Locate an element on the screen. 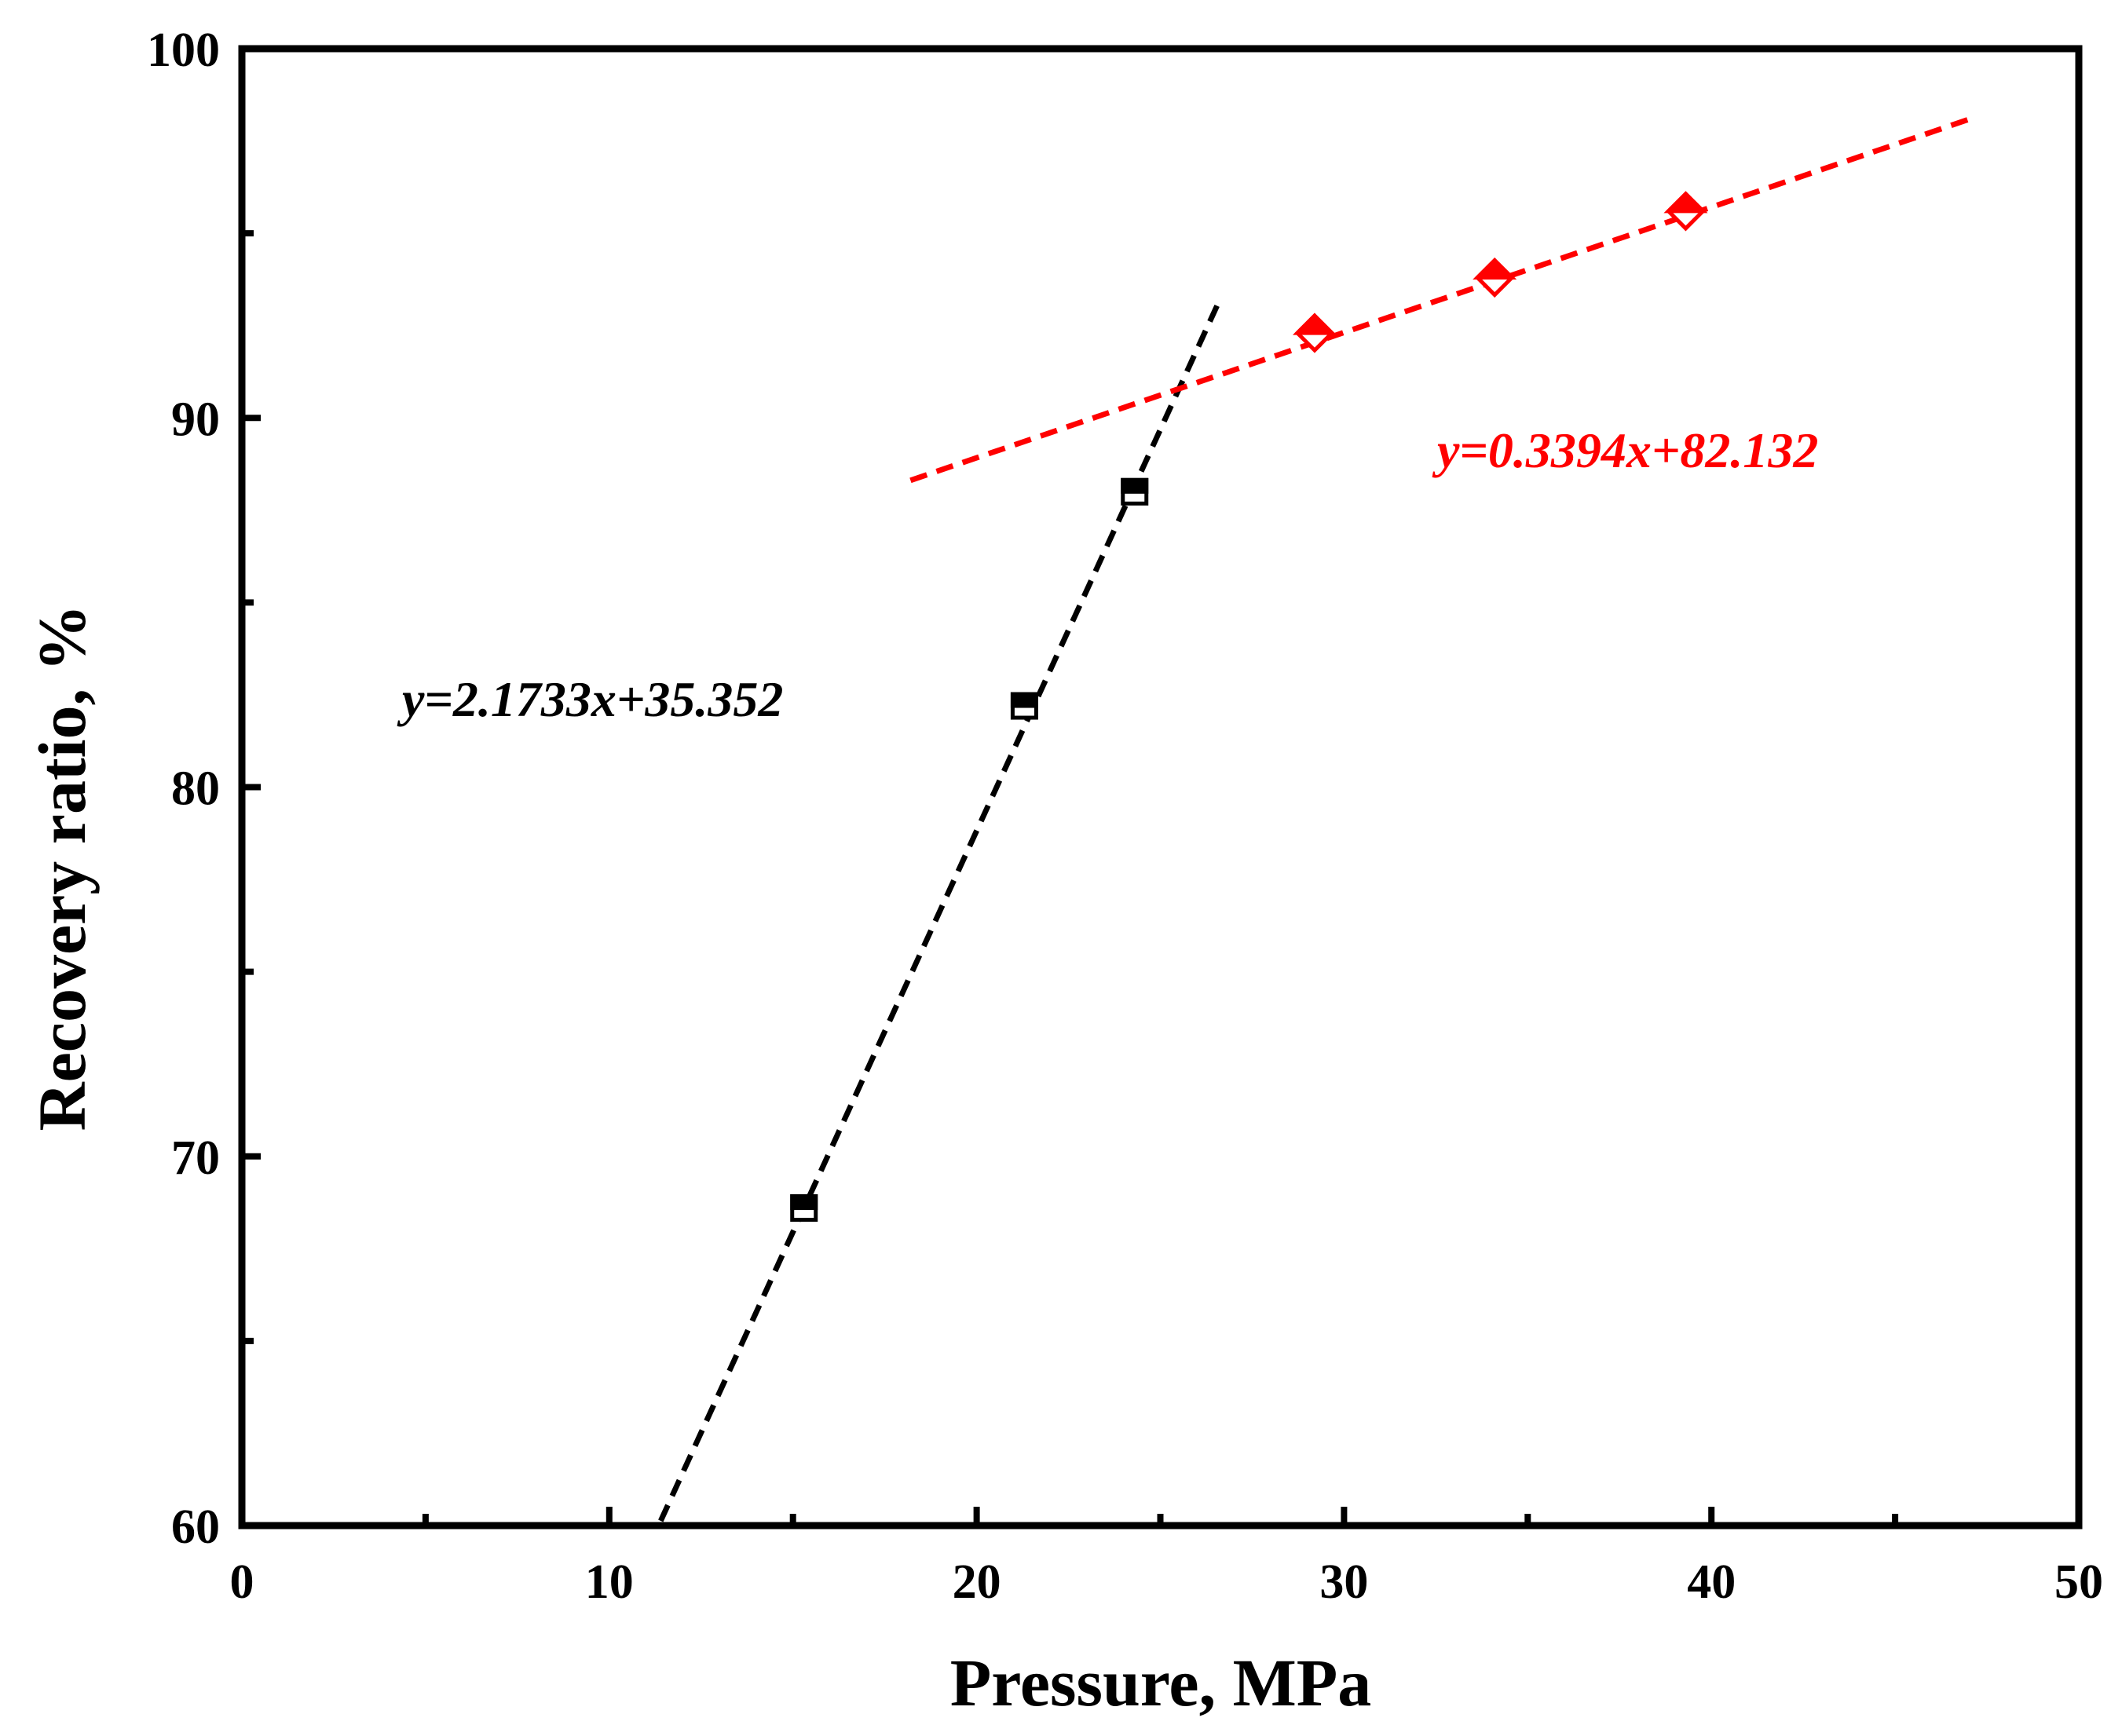 The width and height of the screenshot is (2122, 1736). x-tick-label: 20 is located at coordinates (977, 1582).